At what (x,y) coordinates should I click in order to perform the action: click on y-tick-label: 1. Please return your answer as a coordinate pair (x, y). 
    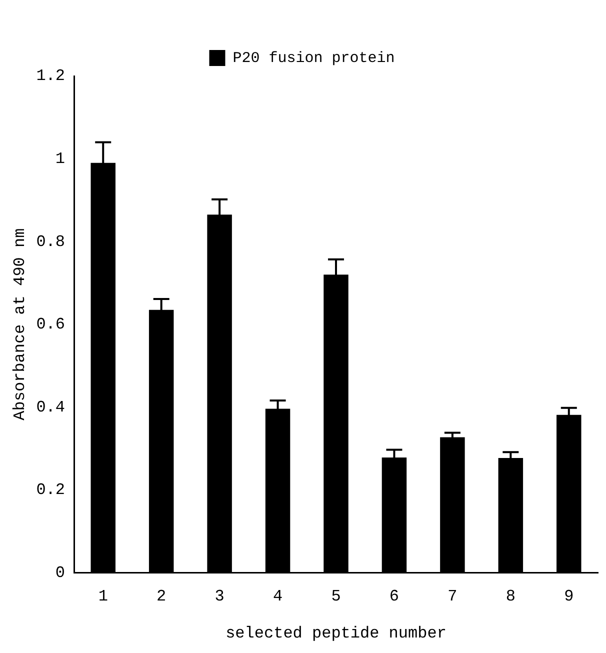
    Looking at the image, I should click on (60, 159).